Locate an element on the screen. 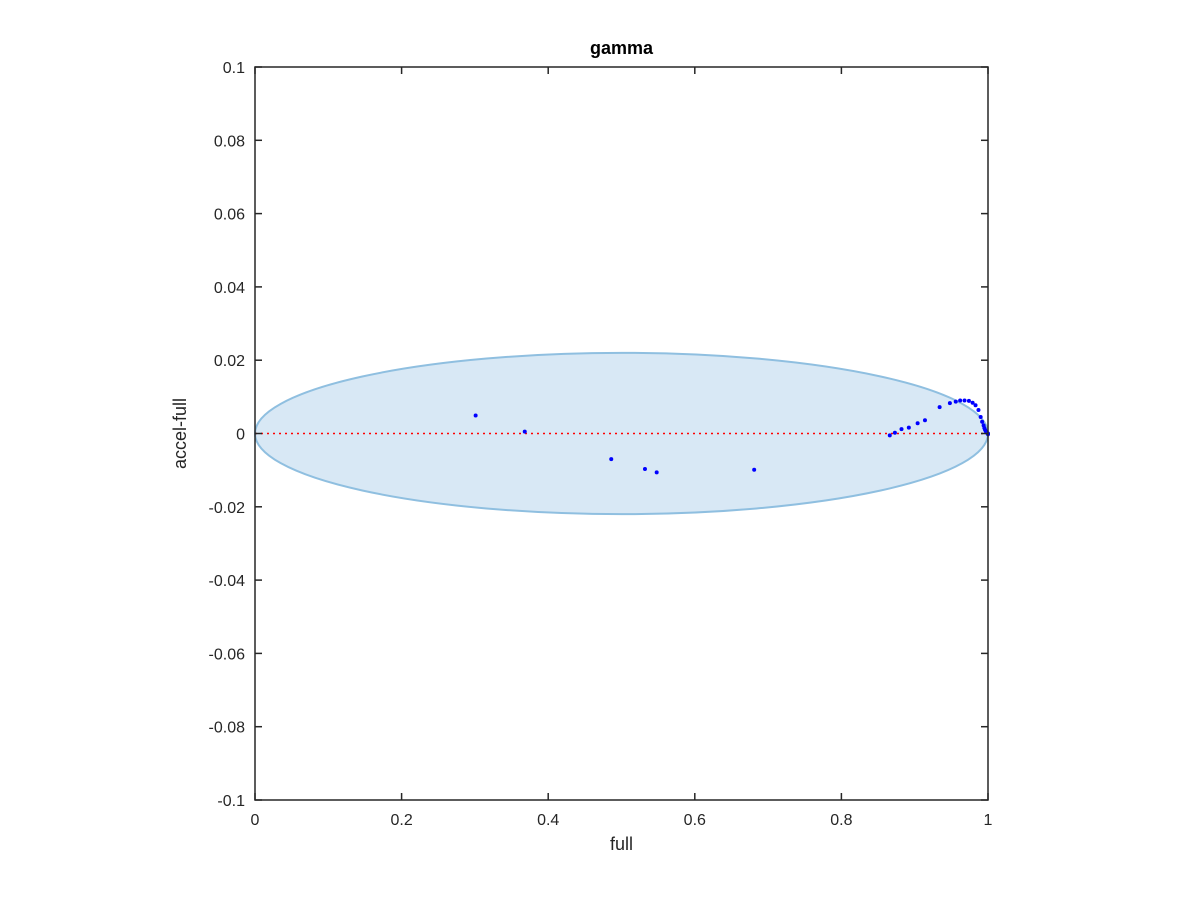  y-tick-label: 0.1 is located at coordinates (234, 68).